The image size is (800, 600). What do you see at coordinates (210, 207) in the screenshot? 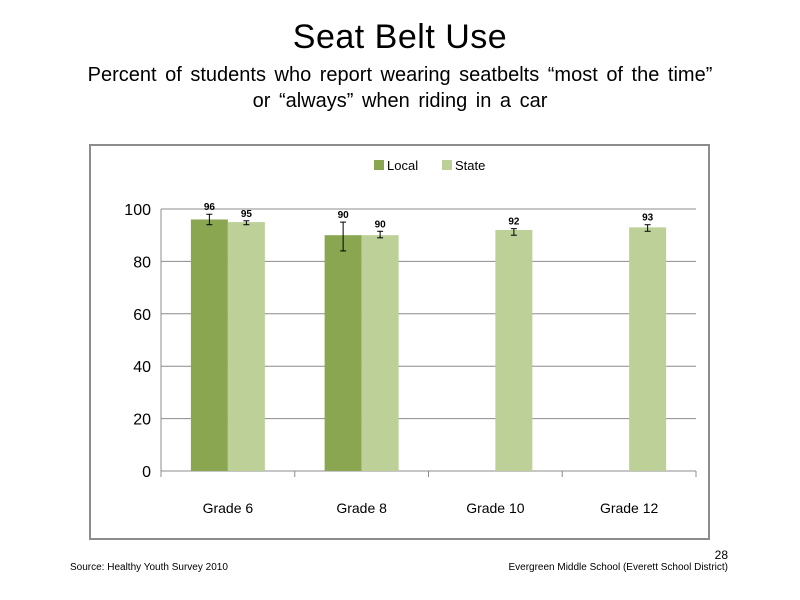
I see `data-label: 96` at bounding box center [210, 207].